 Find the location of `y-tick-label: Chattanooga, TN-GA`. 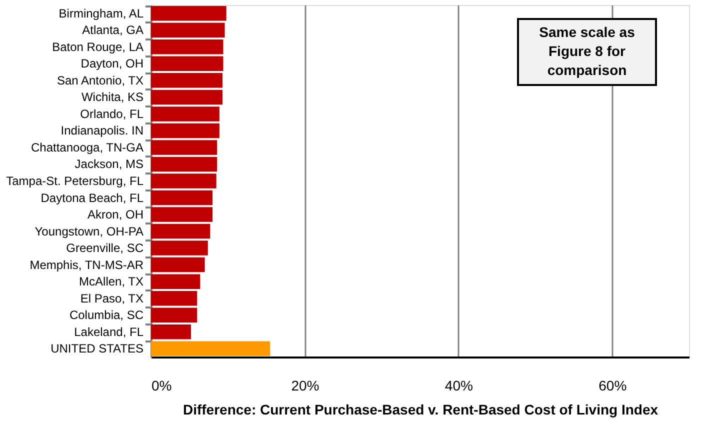

y-tick-label: Chattanooga, TN-GA is located at coordinates (87, 147).